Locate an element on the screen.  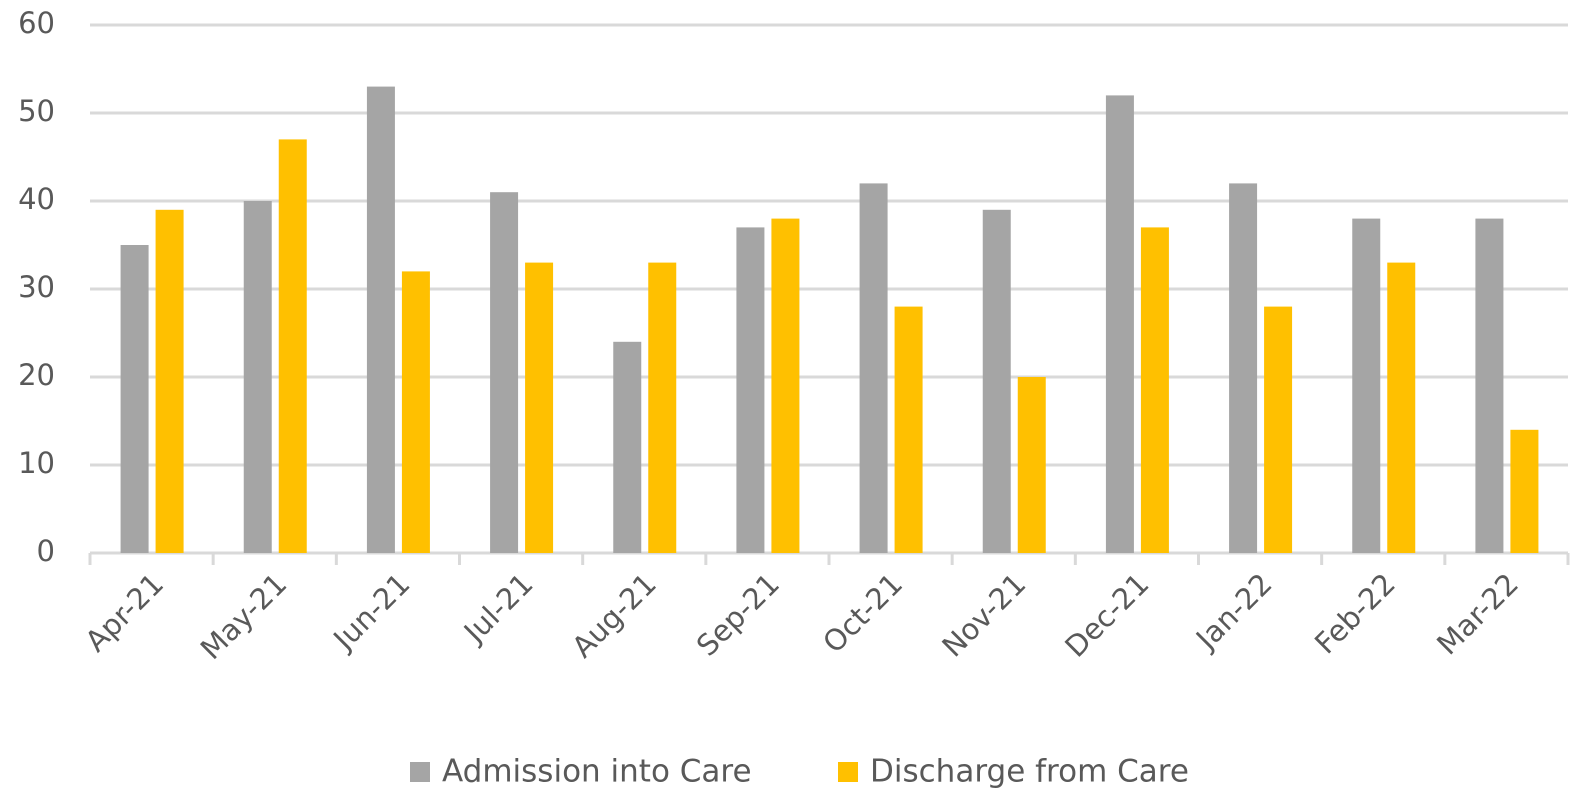
x-tick-label: Feb-22 is located at coordinates (1355, 614).